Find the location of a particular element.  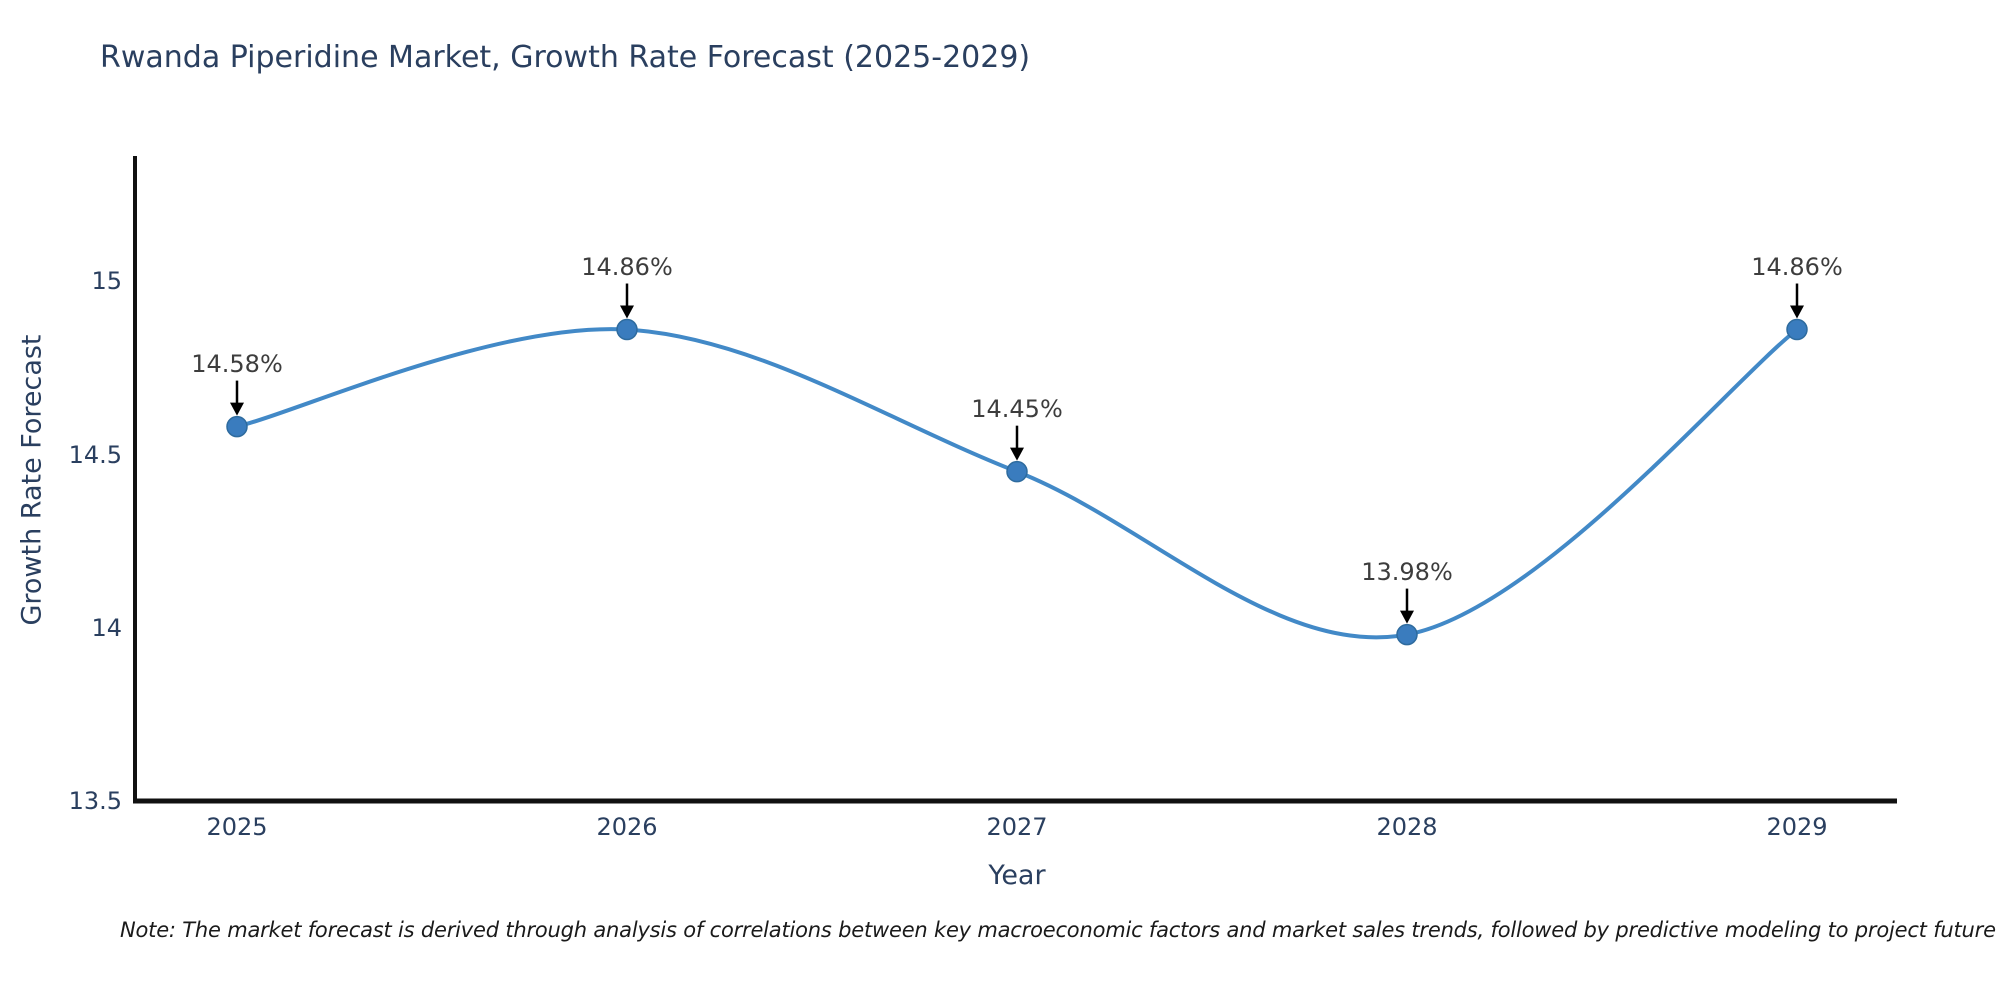

data-point-2027 is located at coordinates (1017, 471).